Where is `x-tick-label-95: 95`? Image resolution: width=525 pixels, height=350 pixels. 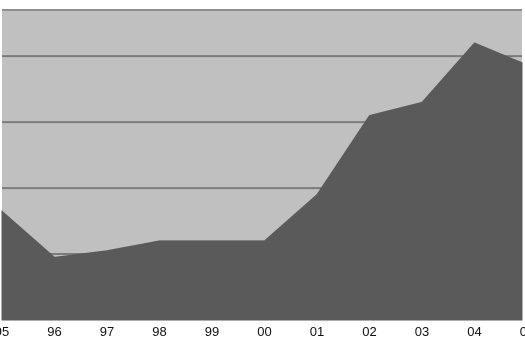
x-tick-label-95: 95 is located at coordinates (4, 331).